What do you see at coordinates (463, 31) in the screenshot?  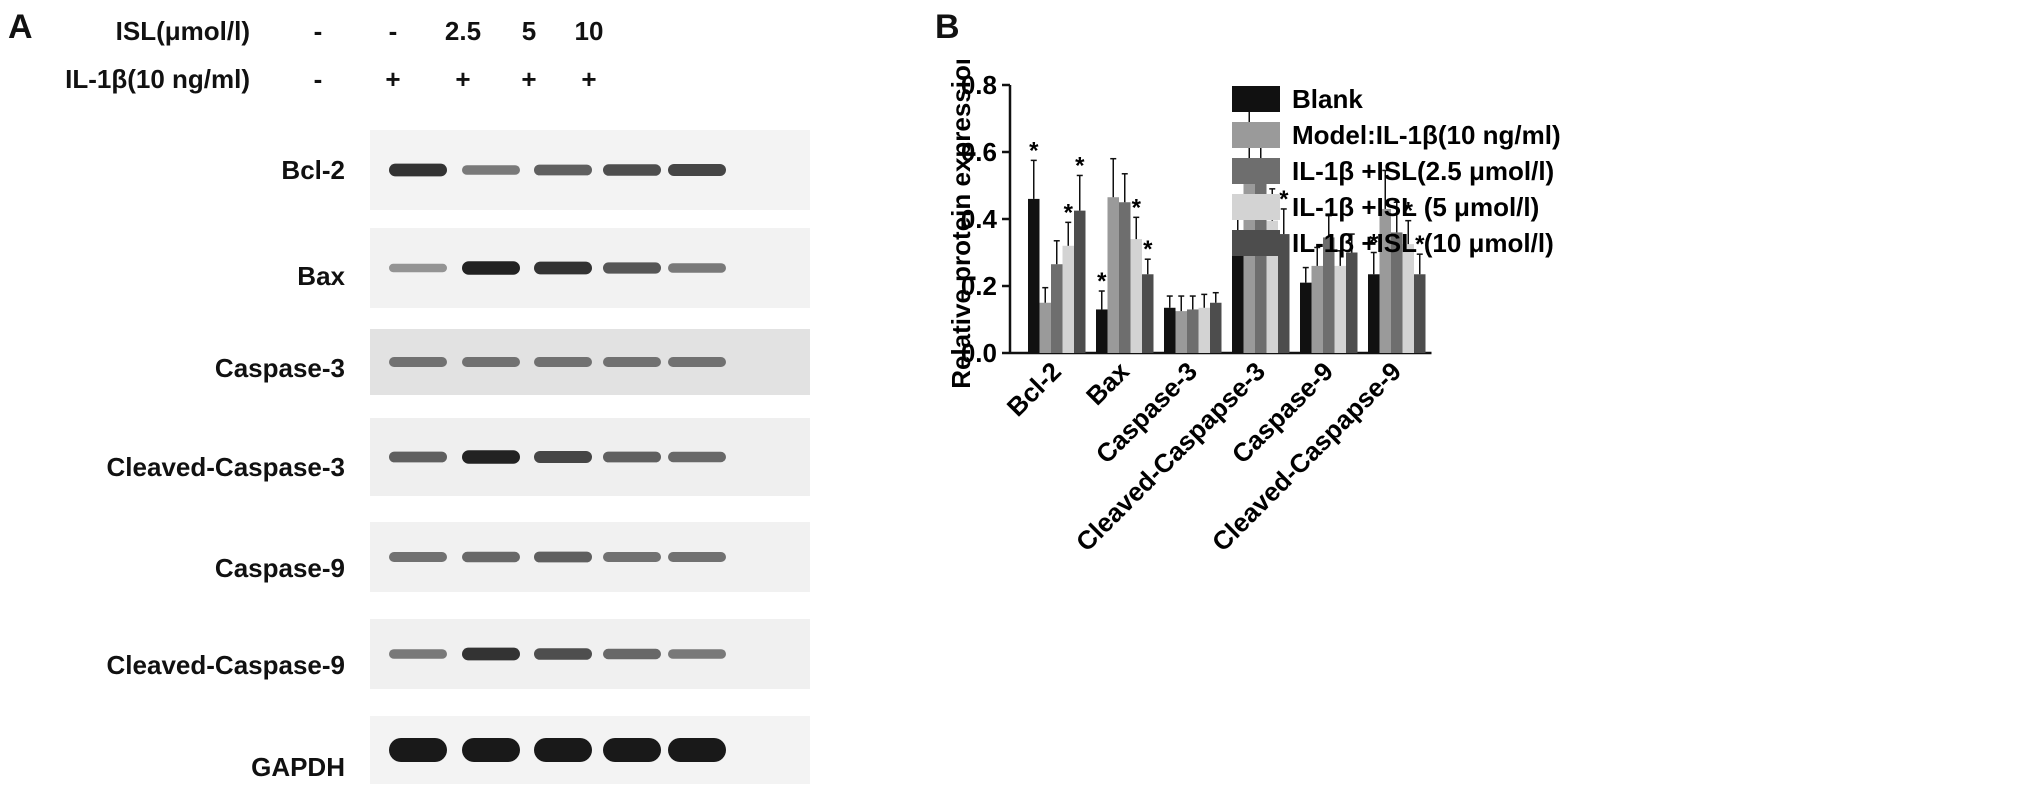 I see `isl-lane-3: 2.5` at bounding box center [463, 31].